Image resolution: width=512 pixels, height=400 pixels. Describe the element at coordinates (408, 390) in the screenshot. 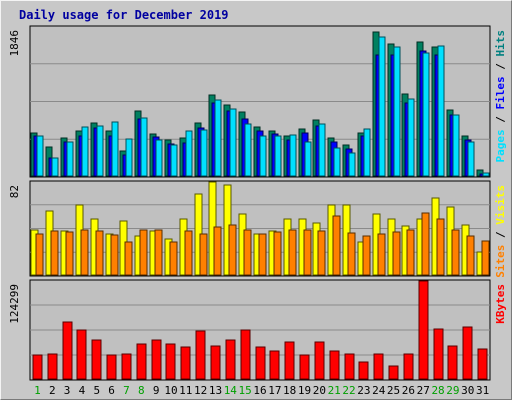

I see `day-tick-label: 26` at that location.